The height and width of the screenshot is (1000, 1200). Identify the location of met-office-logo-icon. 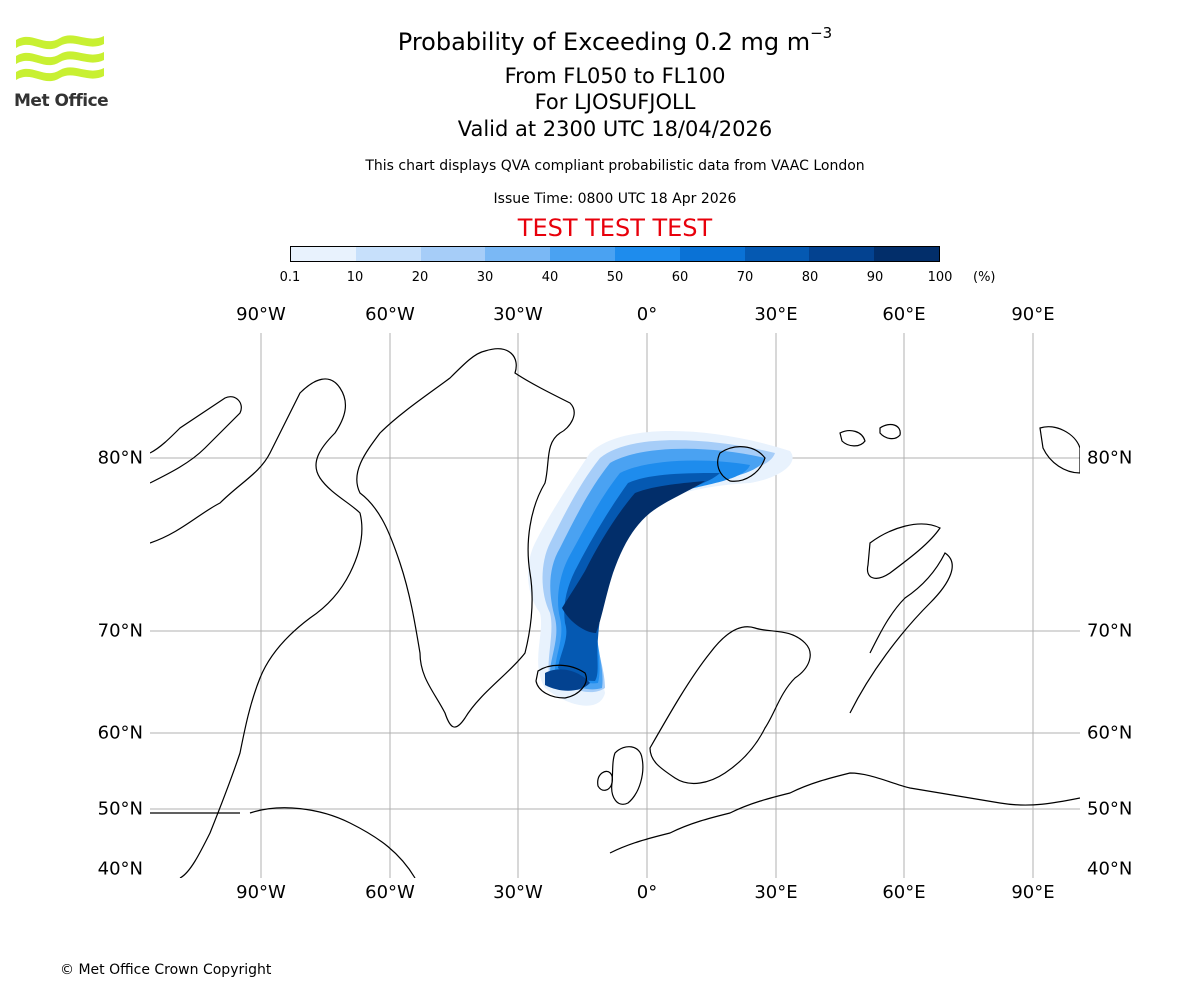
(60, 58).